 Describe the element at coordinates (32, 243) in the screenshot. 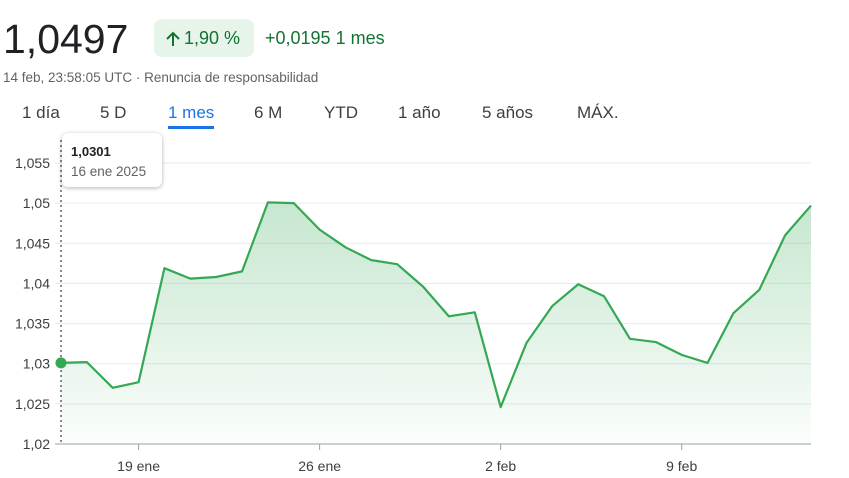

I see `y-tick-label: 1,045` at that location.